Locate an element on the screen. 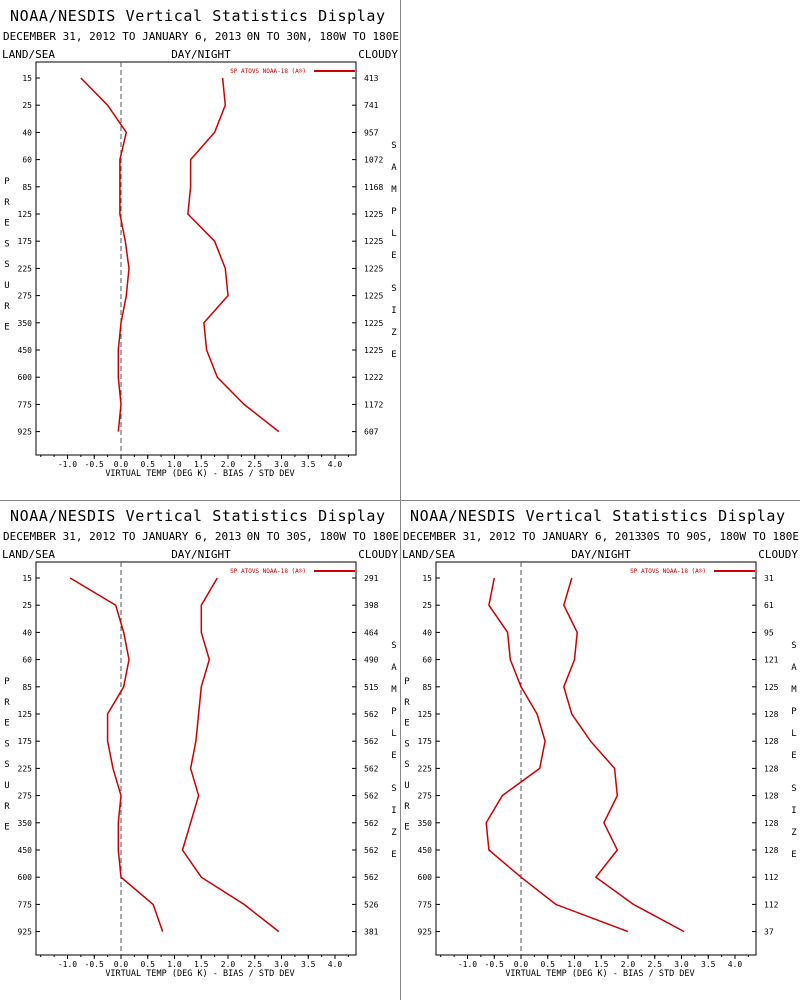 Image resolution: width=800 pixels, height=1000 pixels. chart-region: 0N TO 30N, 180W TO 180E is located at coordinates (323, 36).